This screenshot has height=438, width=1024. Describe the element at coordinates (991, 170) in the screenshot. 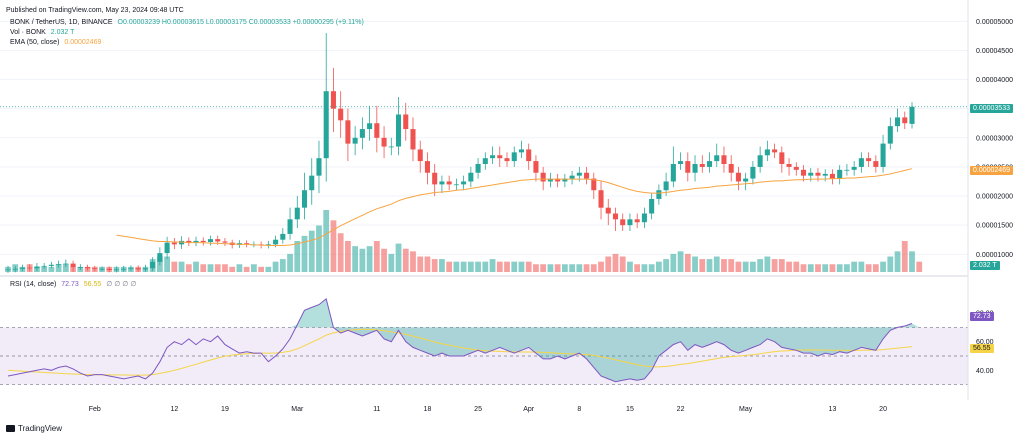

I see `ema-badge: 0.00002469` at that location.